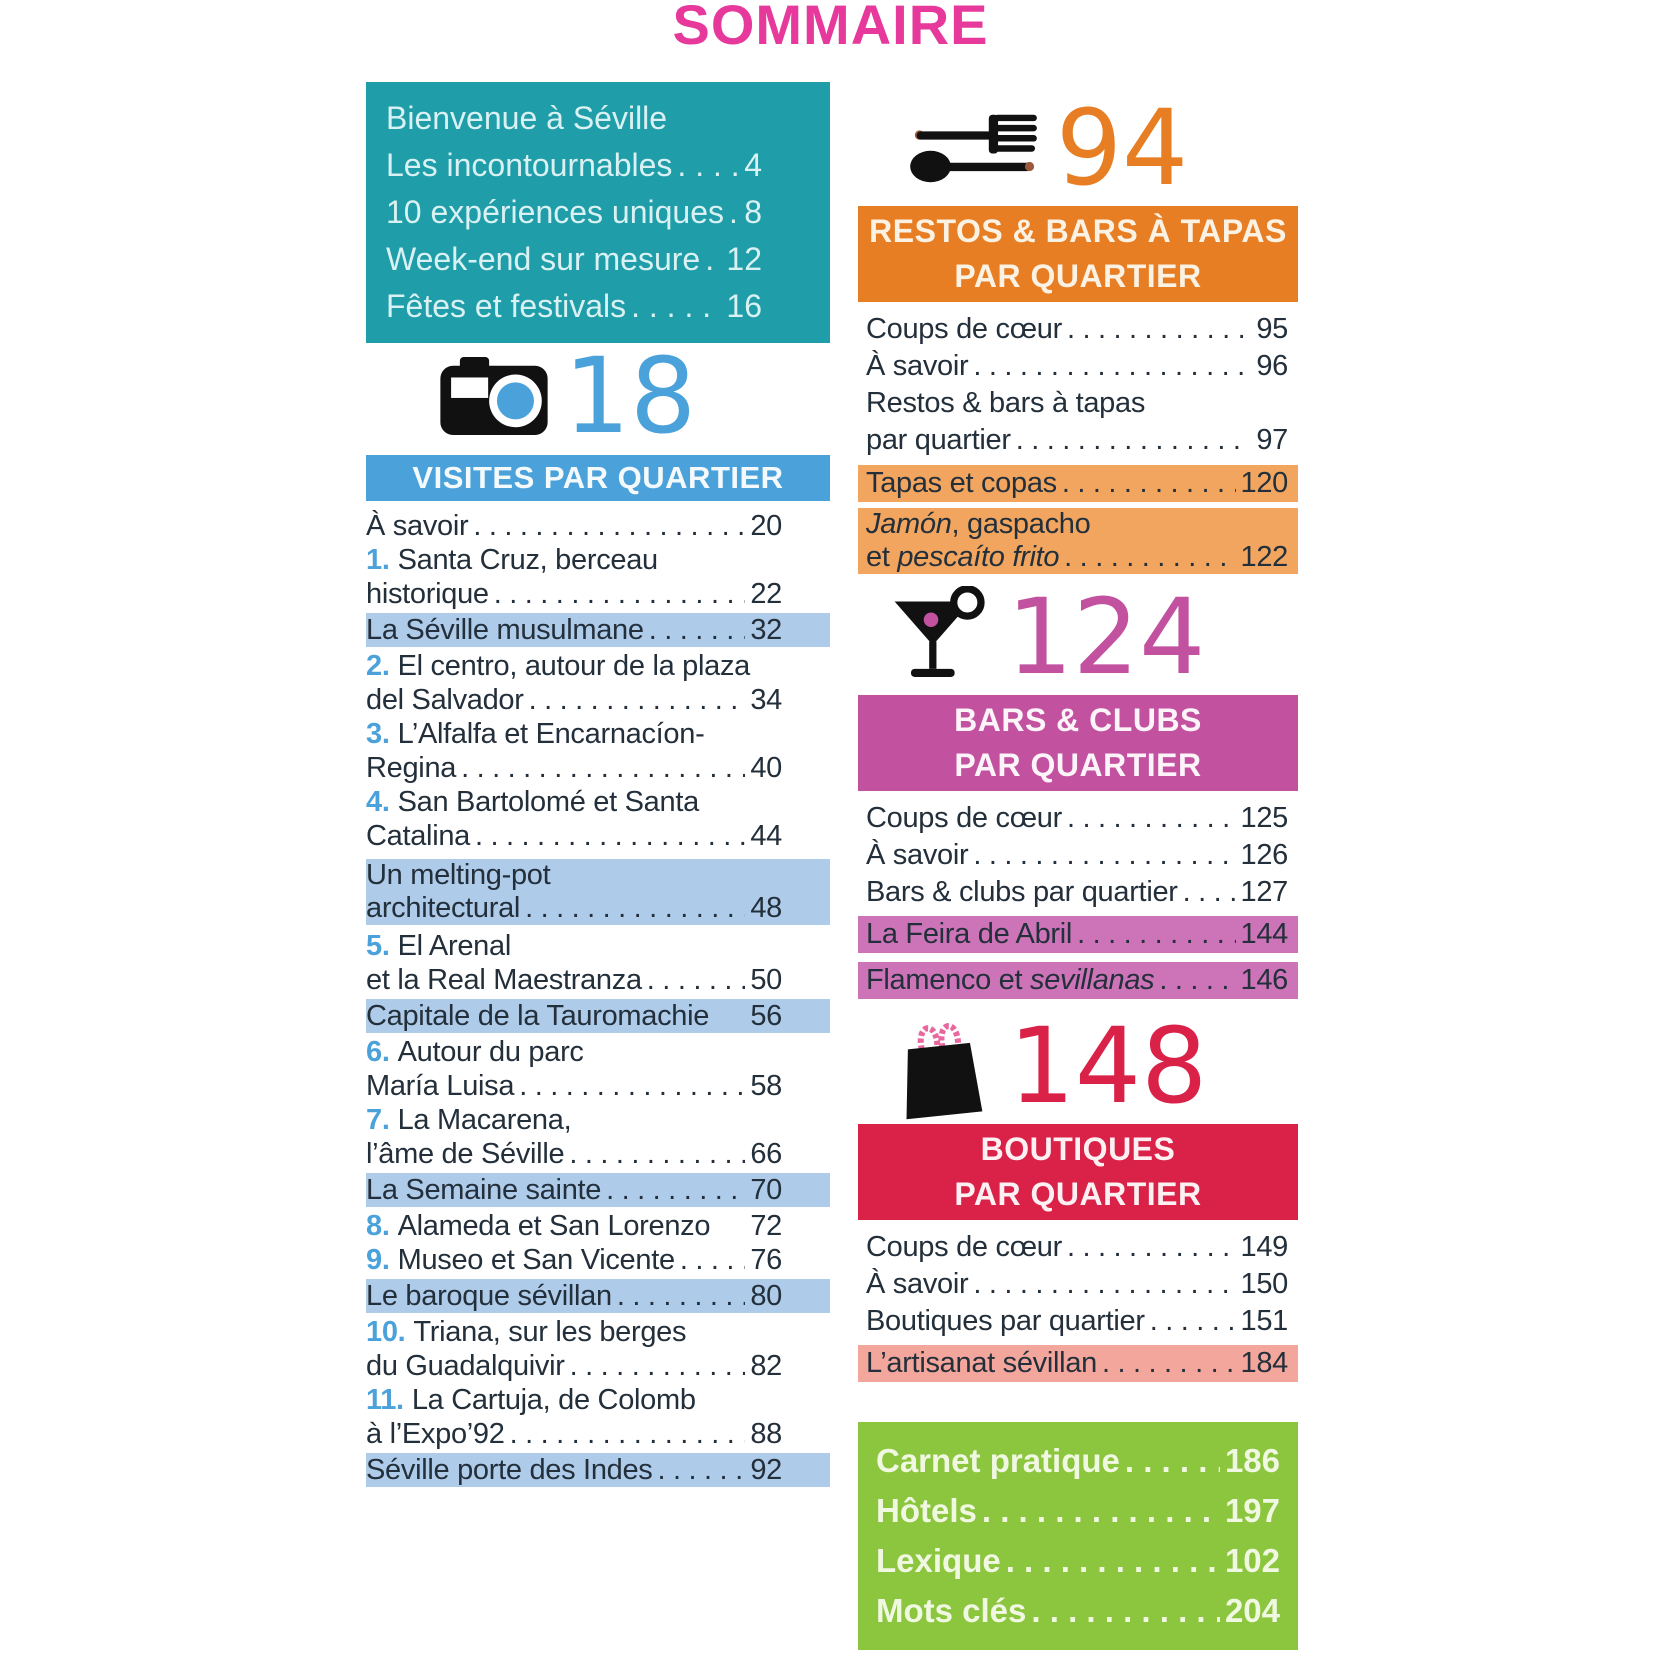 Image resolution: width=1661 pixels, height=1661 pixels. I want to click on page-number: 50, so click(766, 980).